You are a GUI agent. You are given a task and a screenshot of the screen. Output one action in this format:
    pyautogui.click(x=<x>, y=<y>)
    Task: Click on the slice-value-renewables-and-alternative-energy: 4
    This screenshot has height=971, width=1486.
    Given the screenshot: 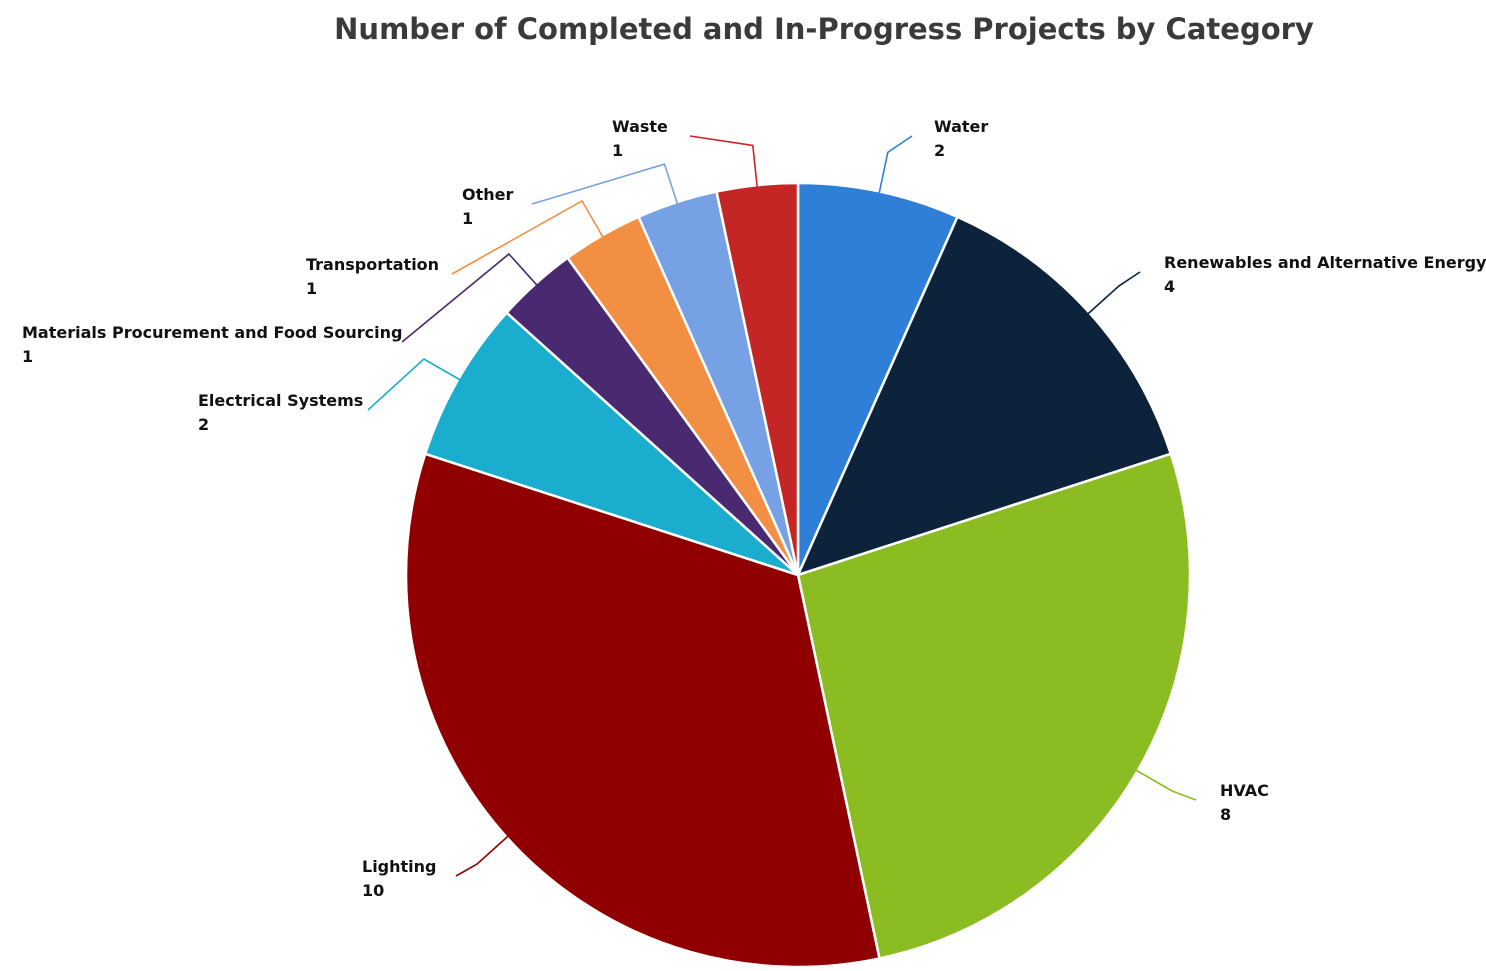 What is the action you would take?
    pyautogui.click(x=1169, y=286)
    